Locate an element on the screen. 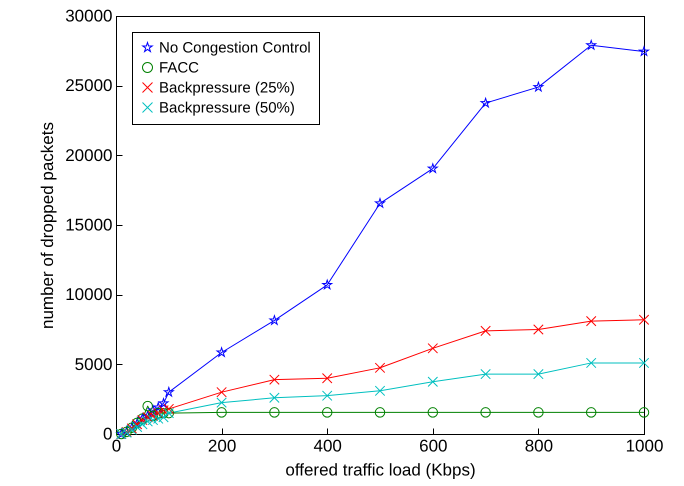 The height and width of the screenshot is (486, 684). legend-label: Backpressure (50%) is located at coordinates (227, 108).